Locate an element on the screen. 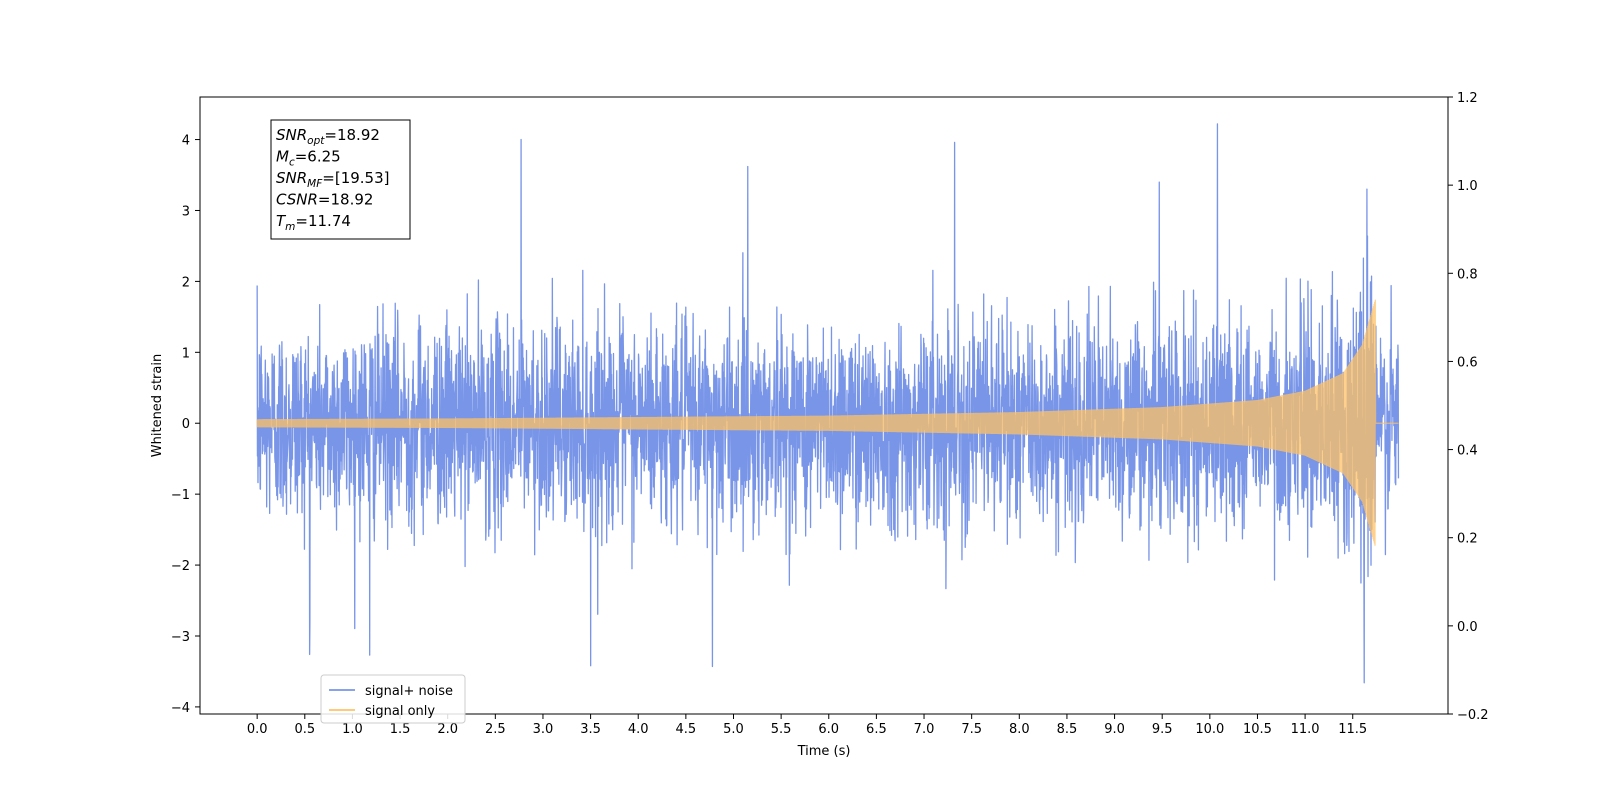 The height and width of the screenshot is (800, 1600). x-tick-label: 6.5 is located at coordinates (876, 729).